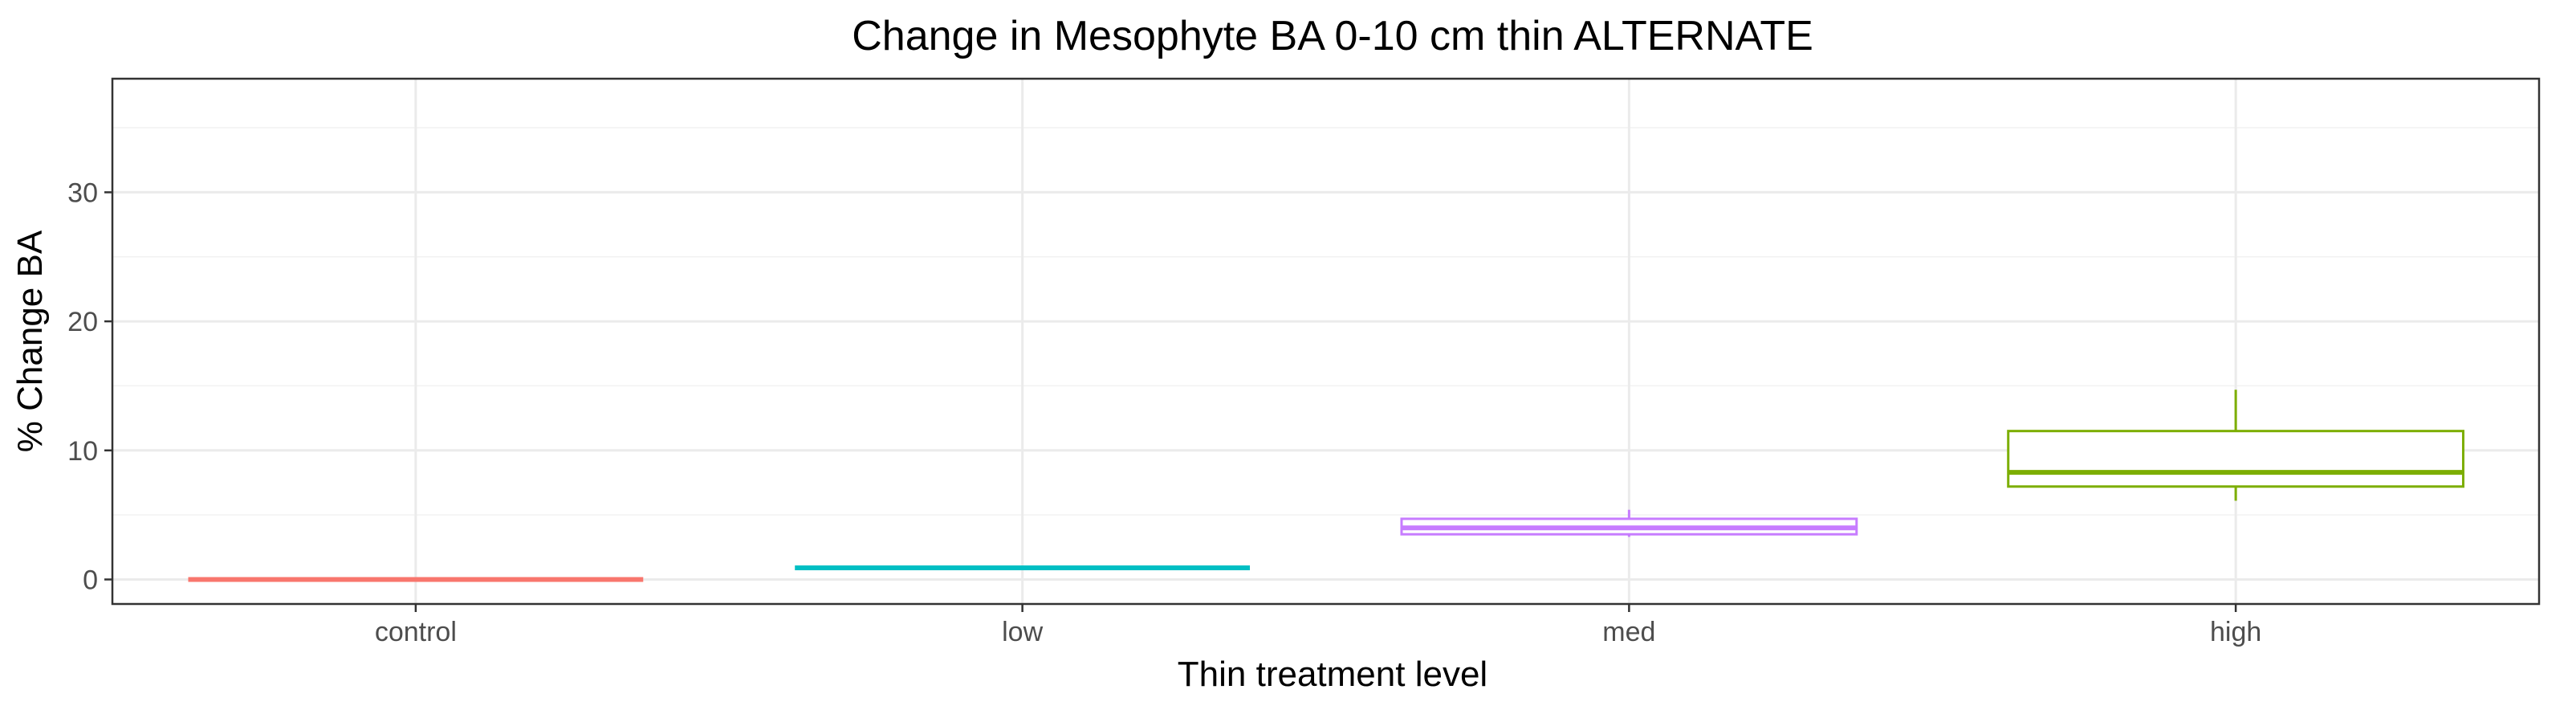 This screenshot has width=2576, height=710. Describe the element at coordinates (416, 632) in the screenshot. I see `x-tick-label-control: control` at that location.